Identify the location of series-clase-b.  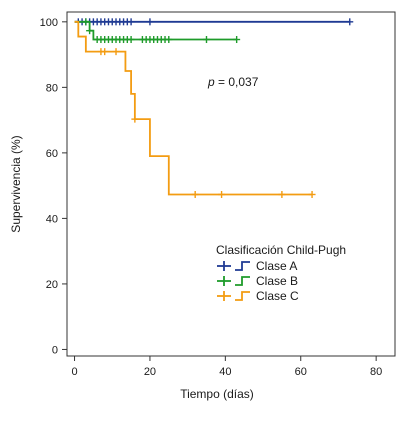
(157, 31).